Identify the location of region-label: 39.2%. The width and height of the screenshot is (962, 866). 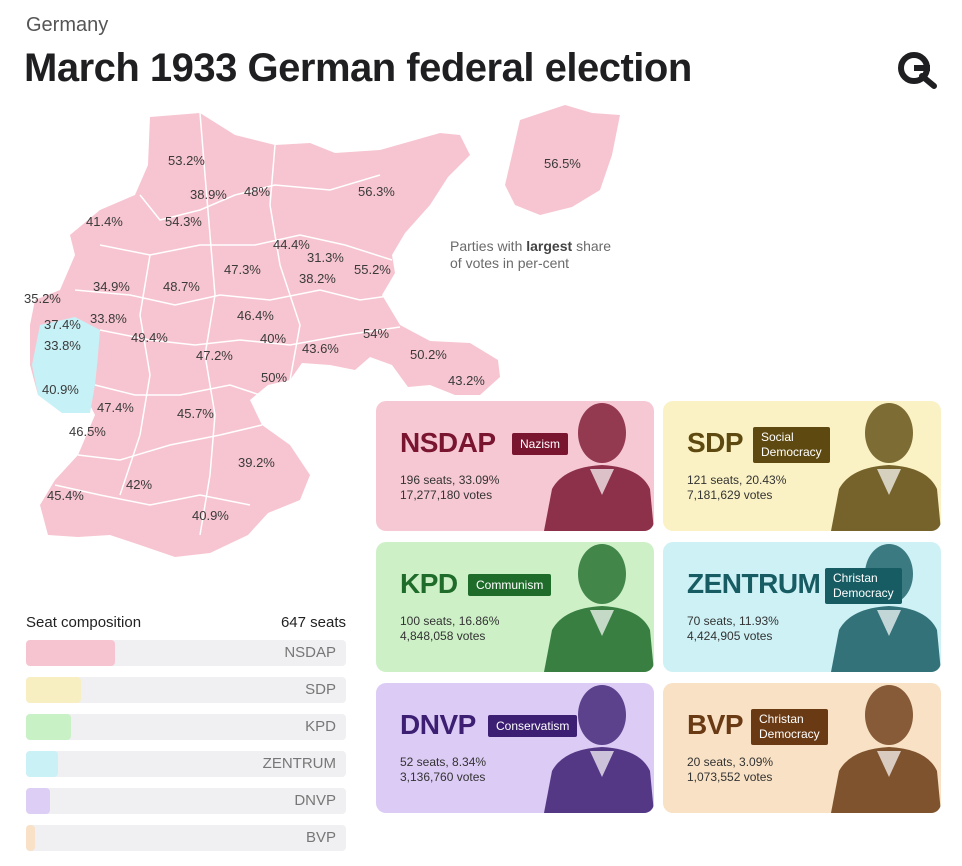
(256, 462).